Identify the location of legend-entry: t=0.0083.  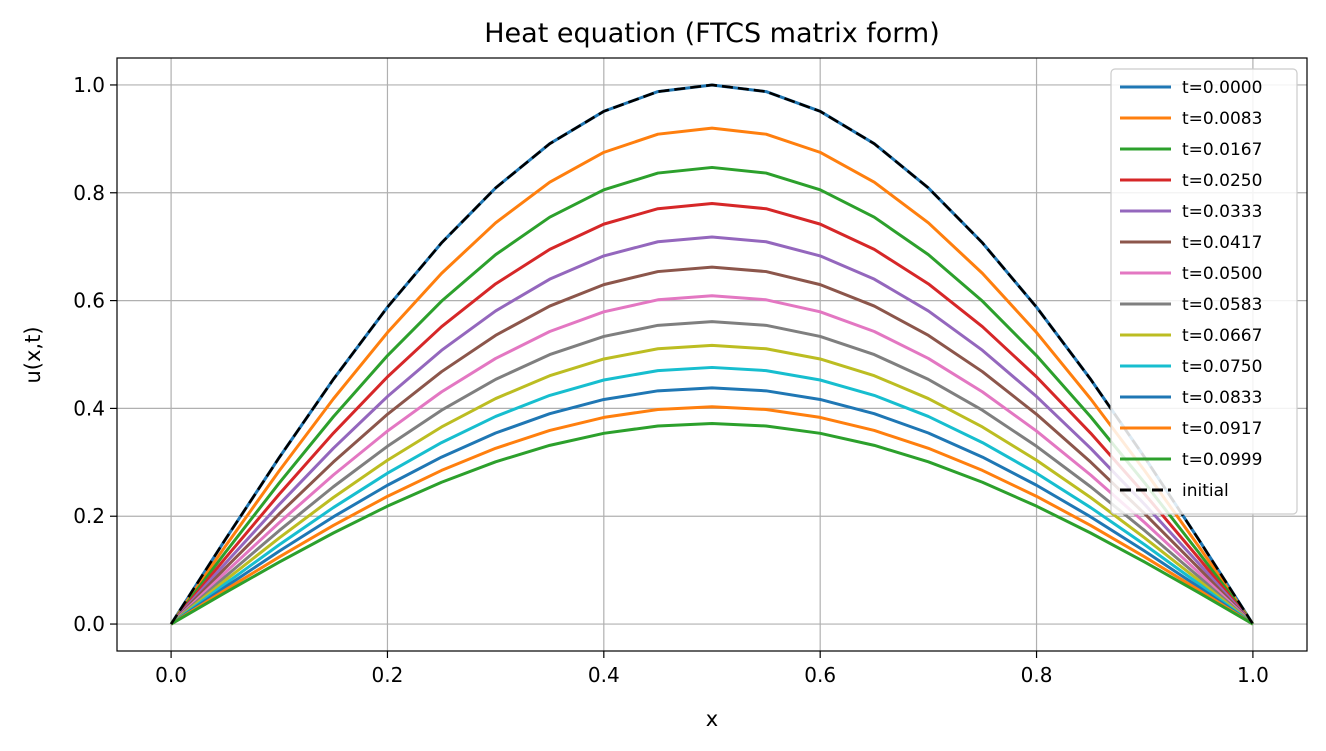
(1222, 119).